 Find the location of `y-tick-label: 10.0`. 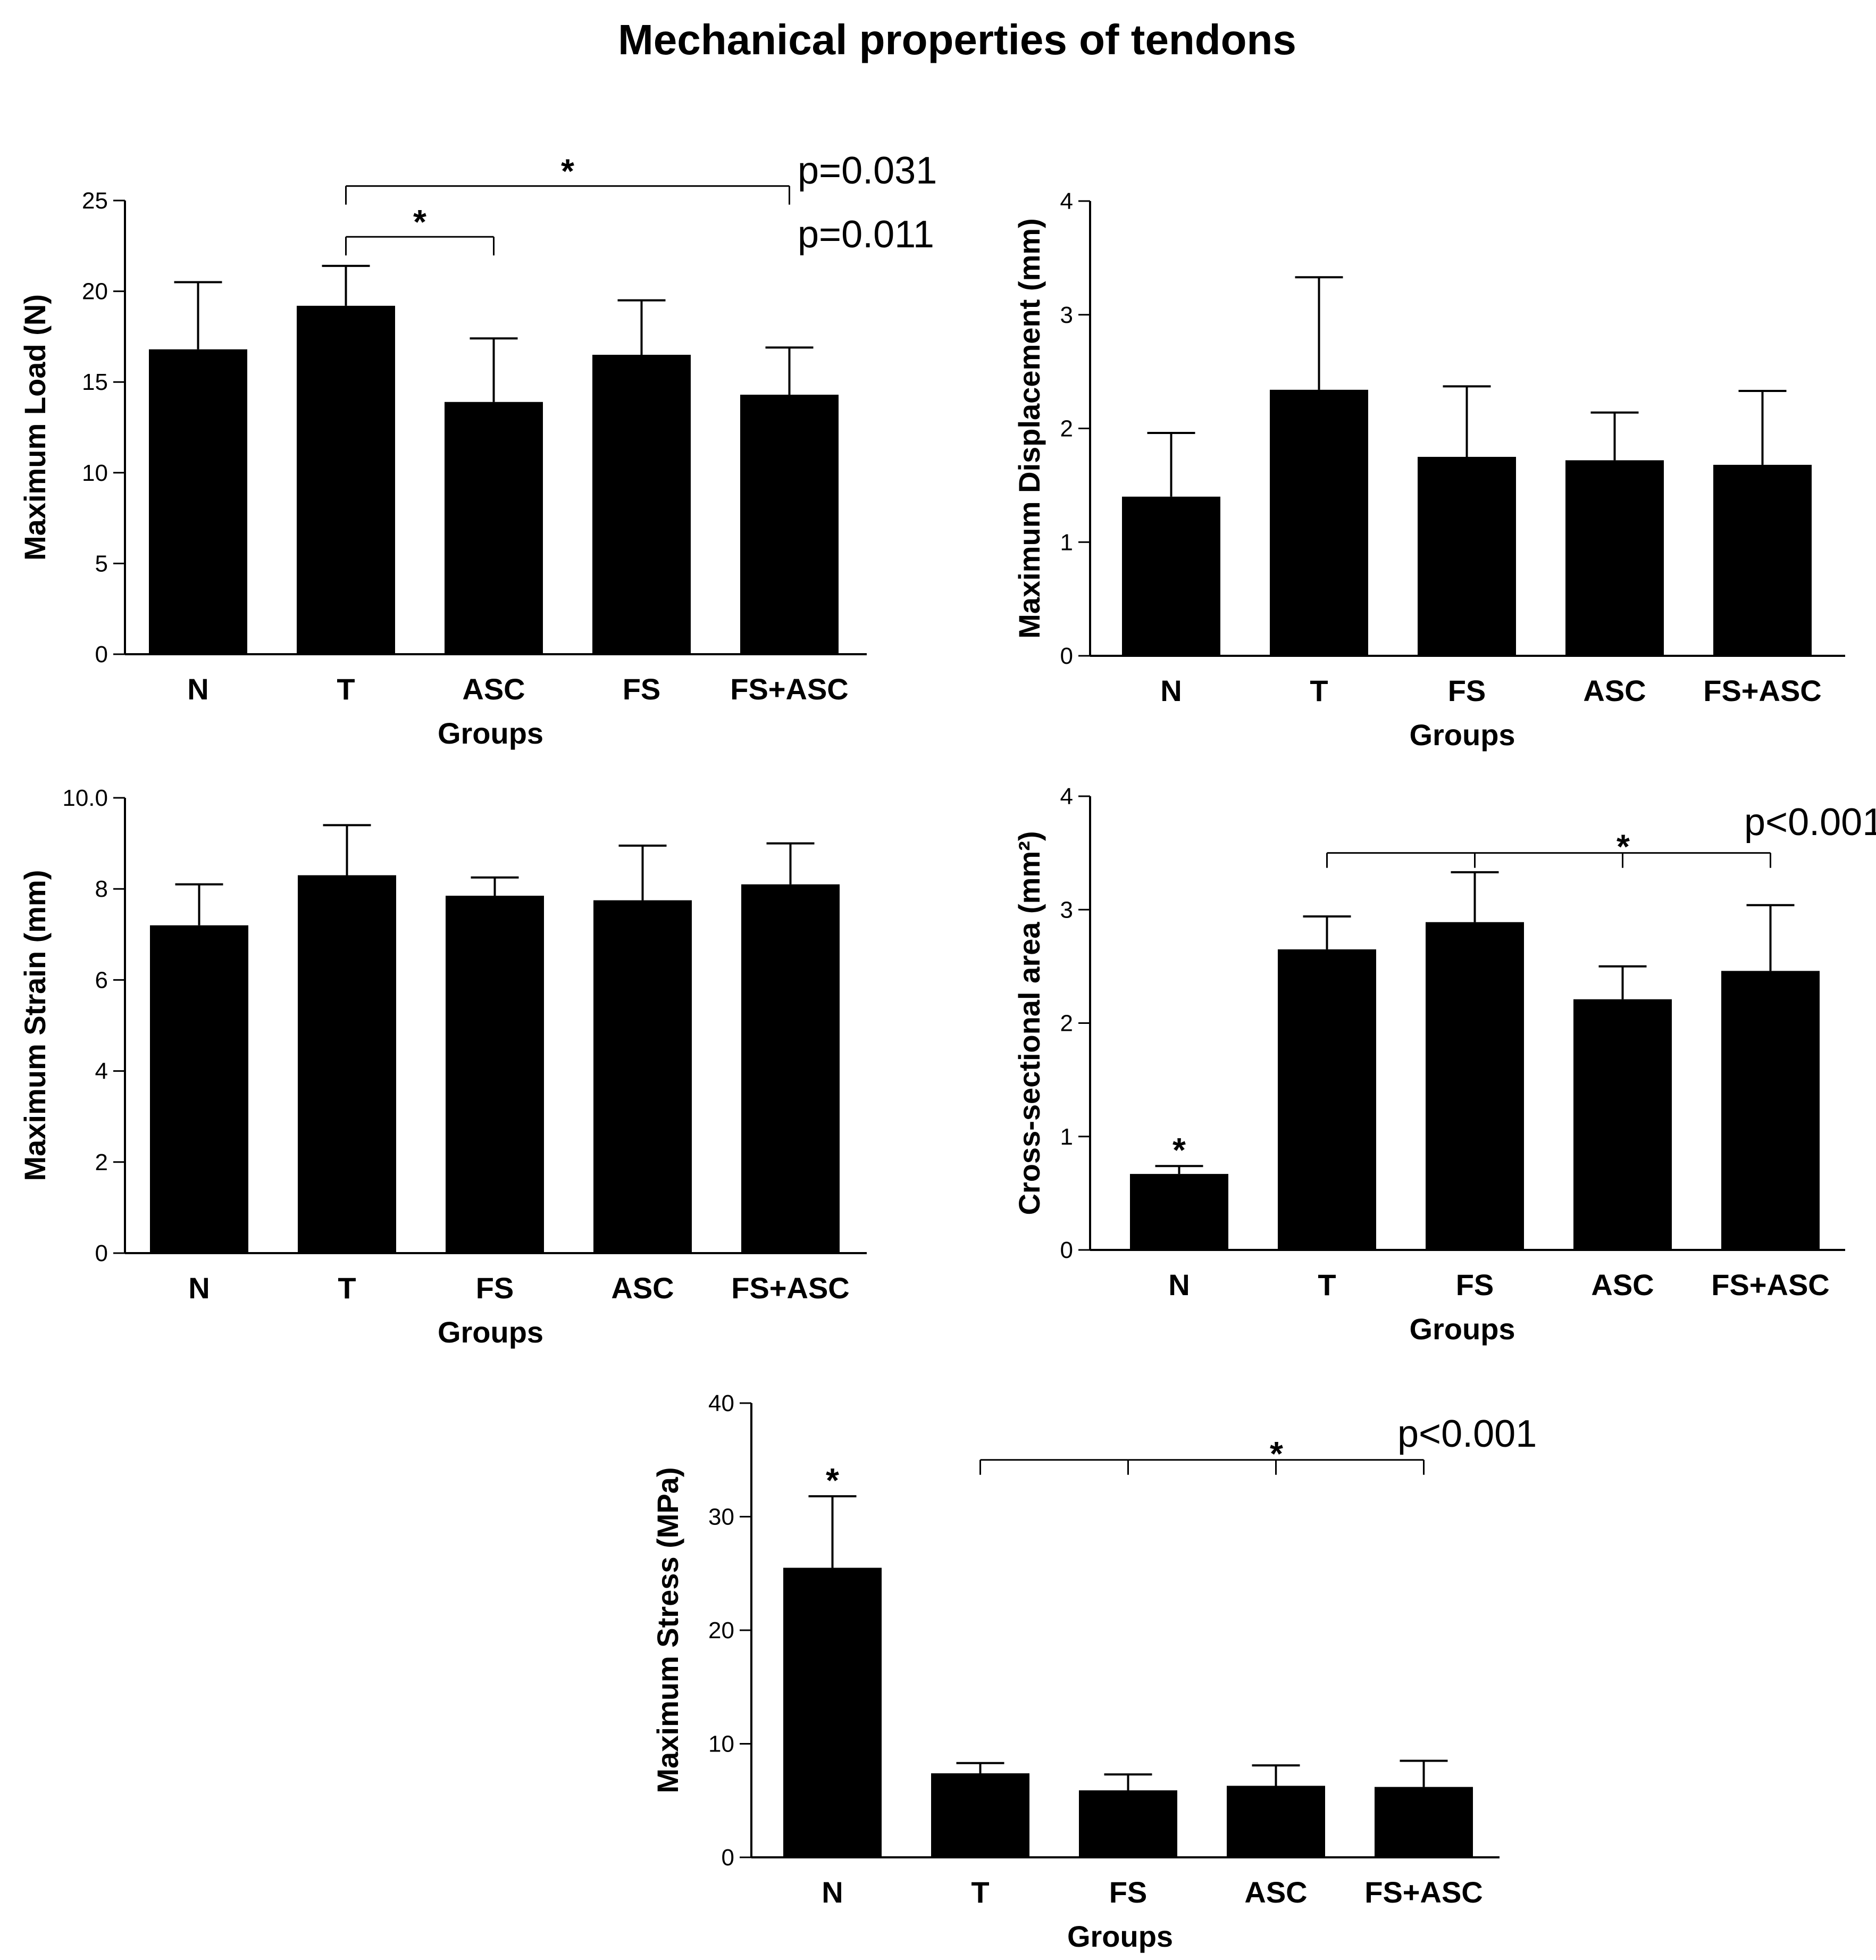

y-tick-label: 10.0 is located at coordinates (85, 798).